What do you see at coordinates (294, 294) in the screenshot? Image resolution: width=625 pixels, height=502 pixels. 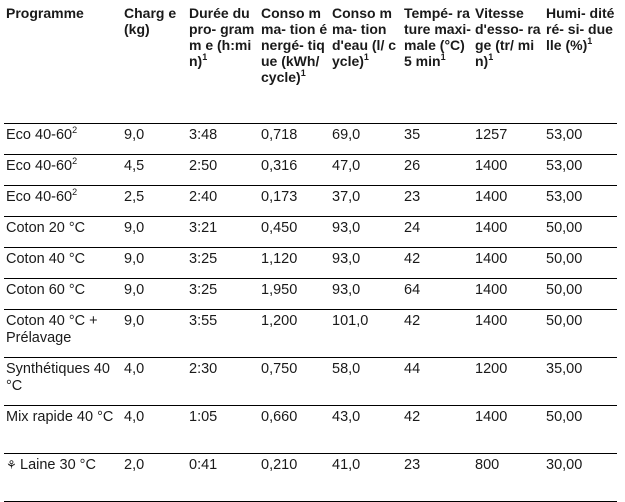 I see `cell-energie: 1,950` at bounding box center [294, 294].